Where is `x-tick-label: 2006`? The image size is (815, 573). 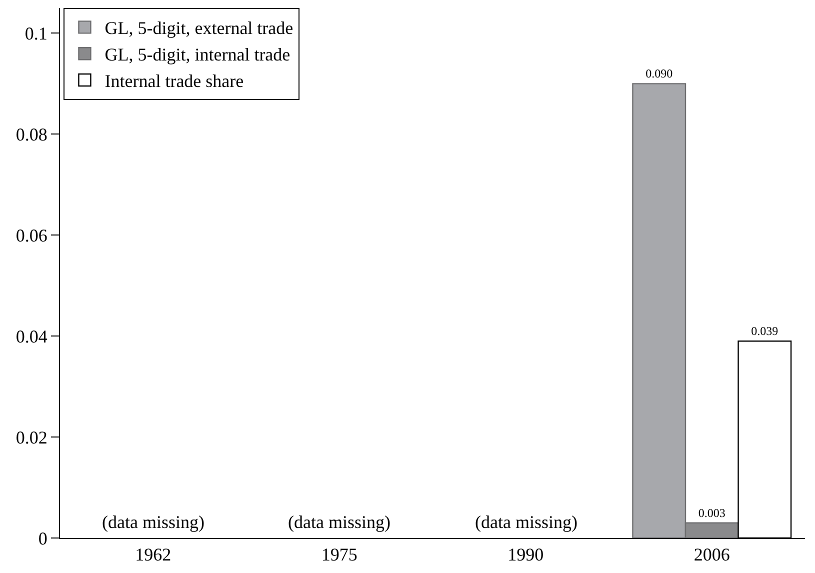
x-tick-label: 2006 is located at coordinates (712, 554).